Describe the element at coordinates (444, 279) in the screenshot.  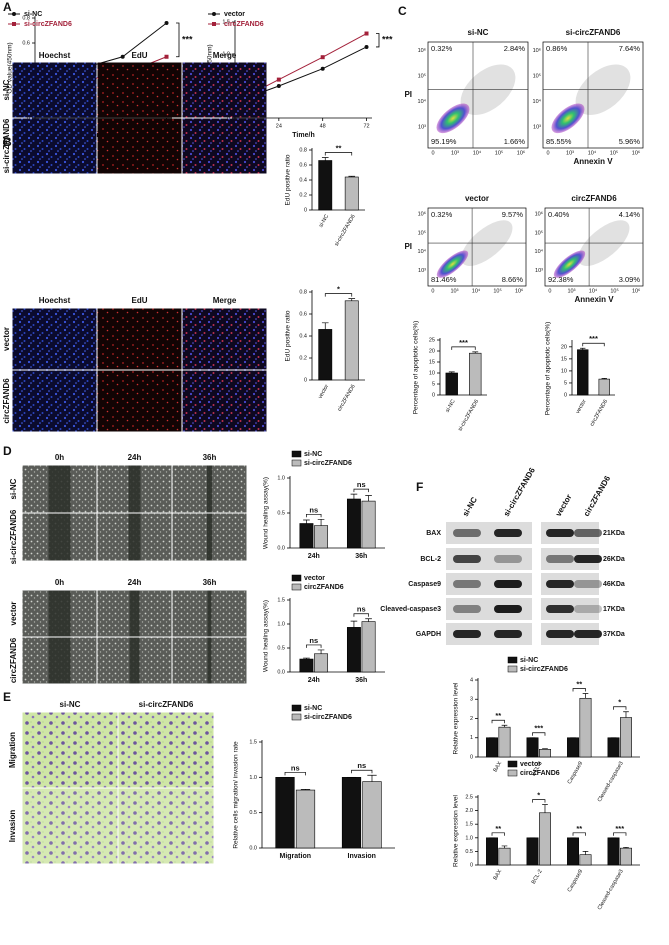
I see `quadrant-percent: 81.46%` at that location.